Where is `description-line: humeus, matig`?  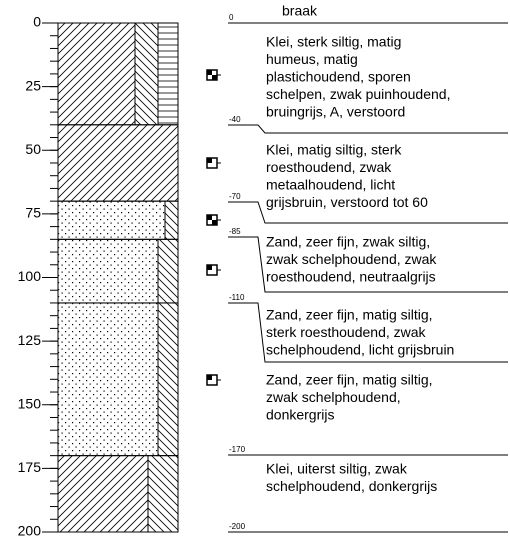 description-line: humeus, matig is located at coordinates (312, 59).